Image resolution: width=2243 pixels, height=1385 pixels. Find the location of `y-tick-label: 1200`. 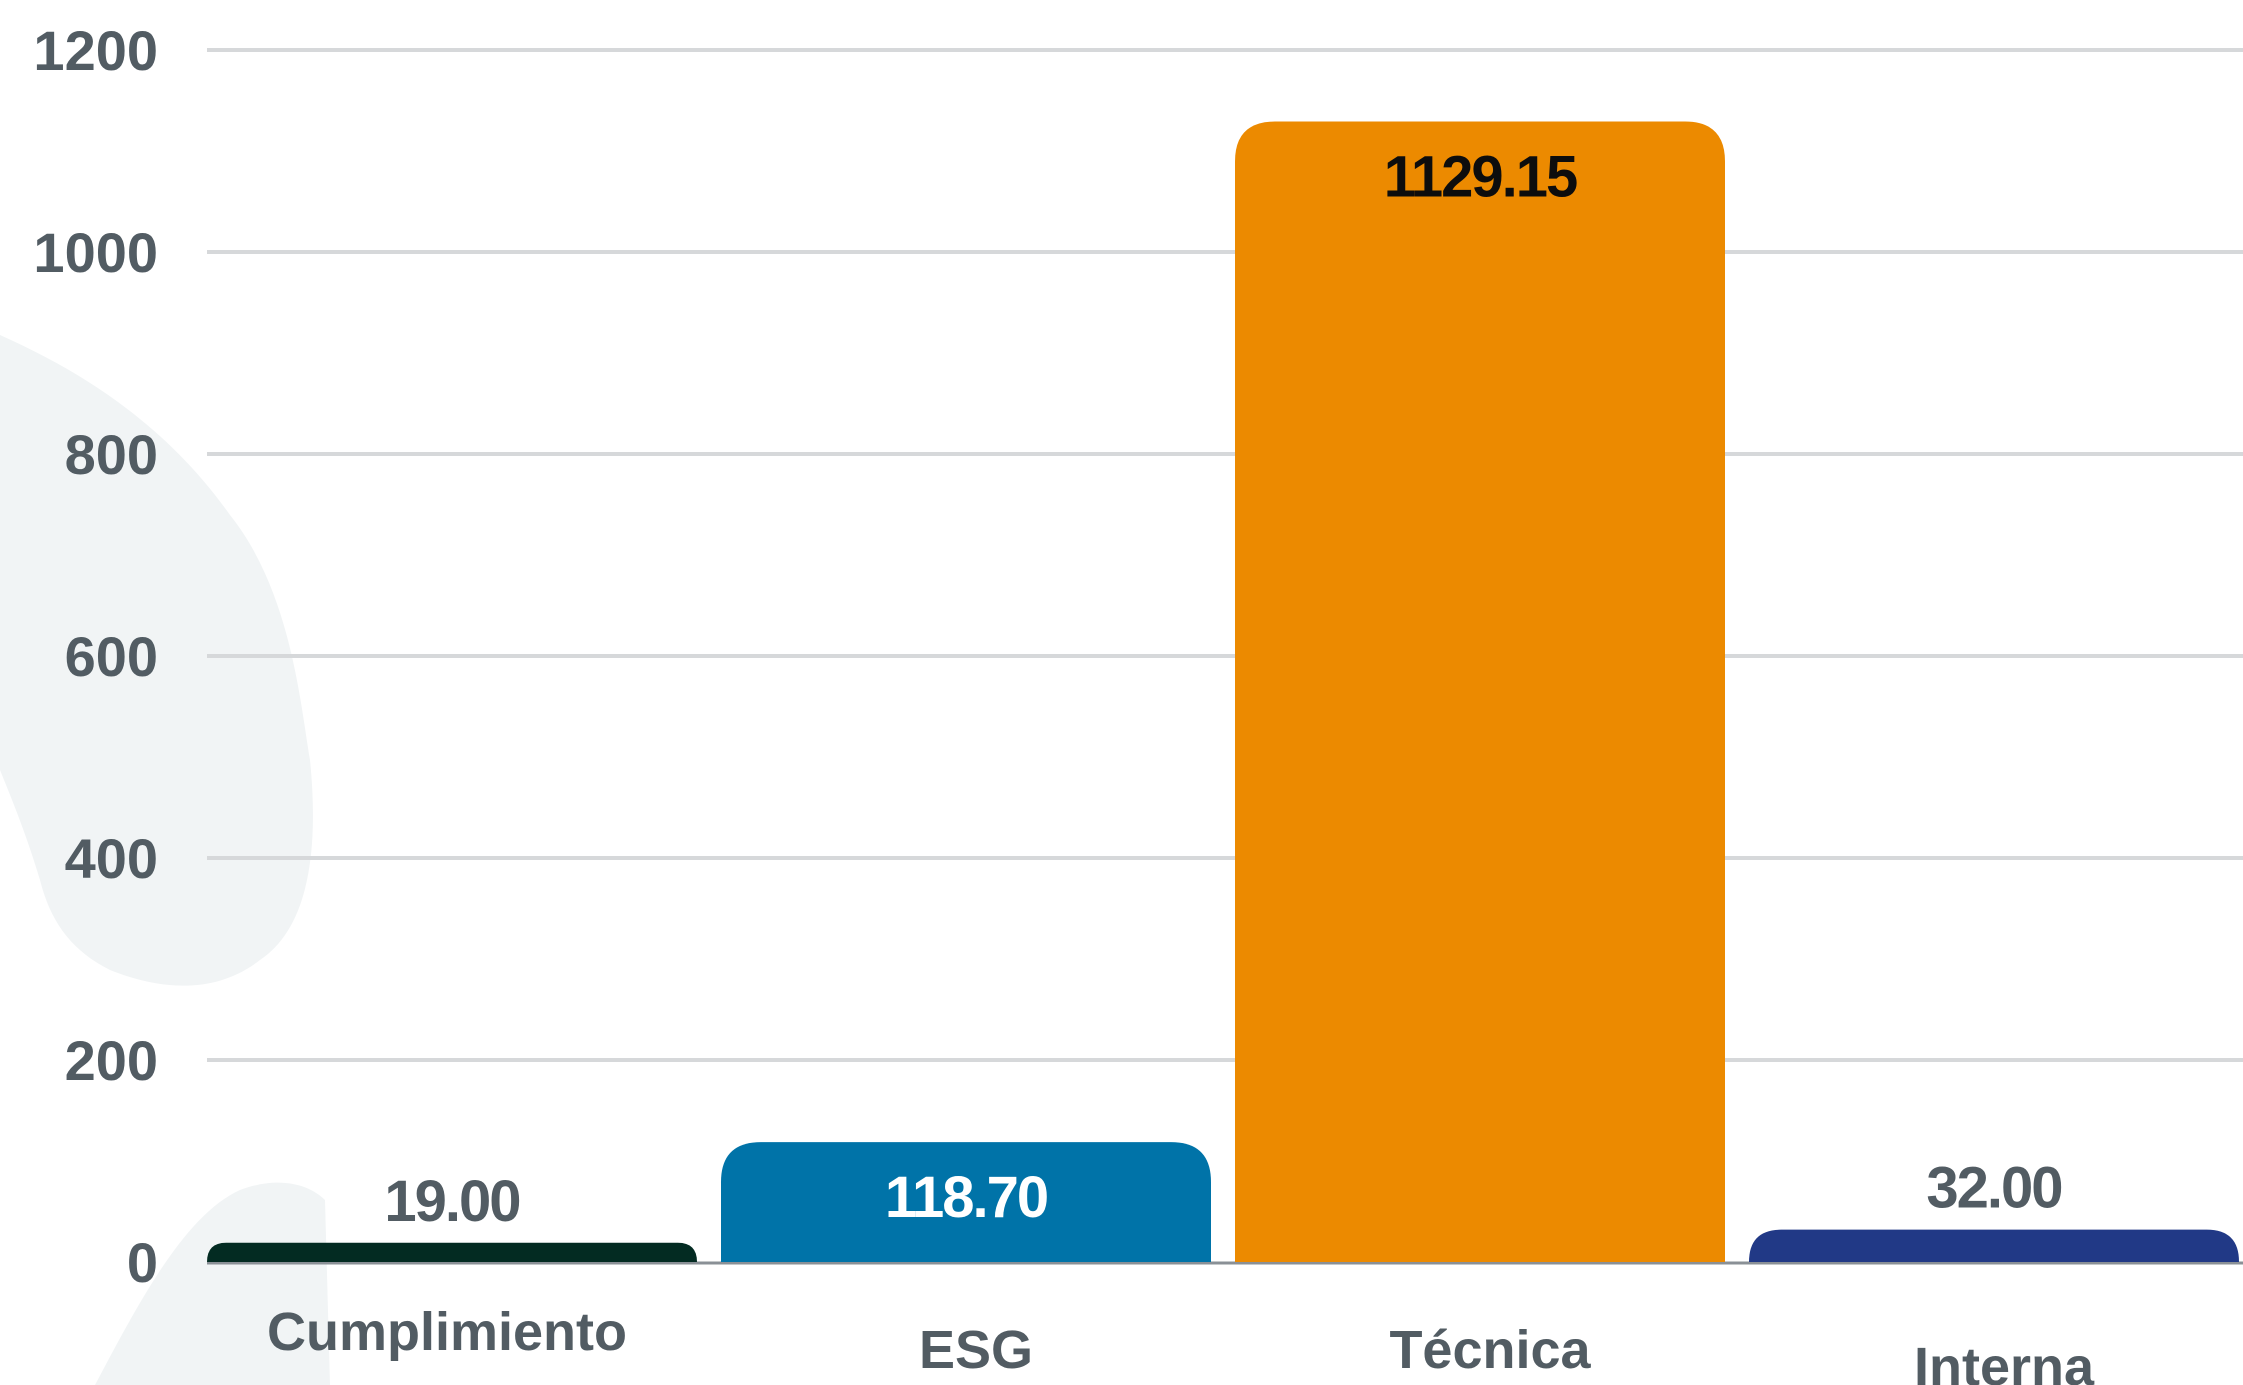

y-tick-label: 1200 is located at coordinates (95, 50).